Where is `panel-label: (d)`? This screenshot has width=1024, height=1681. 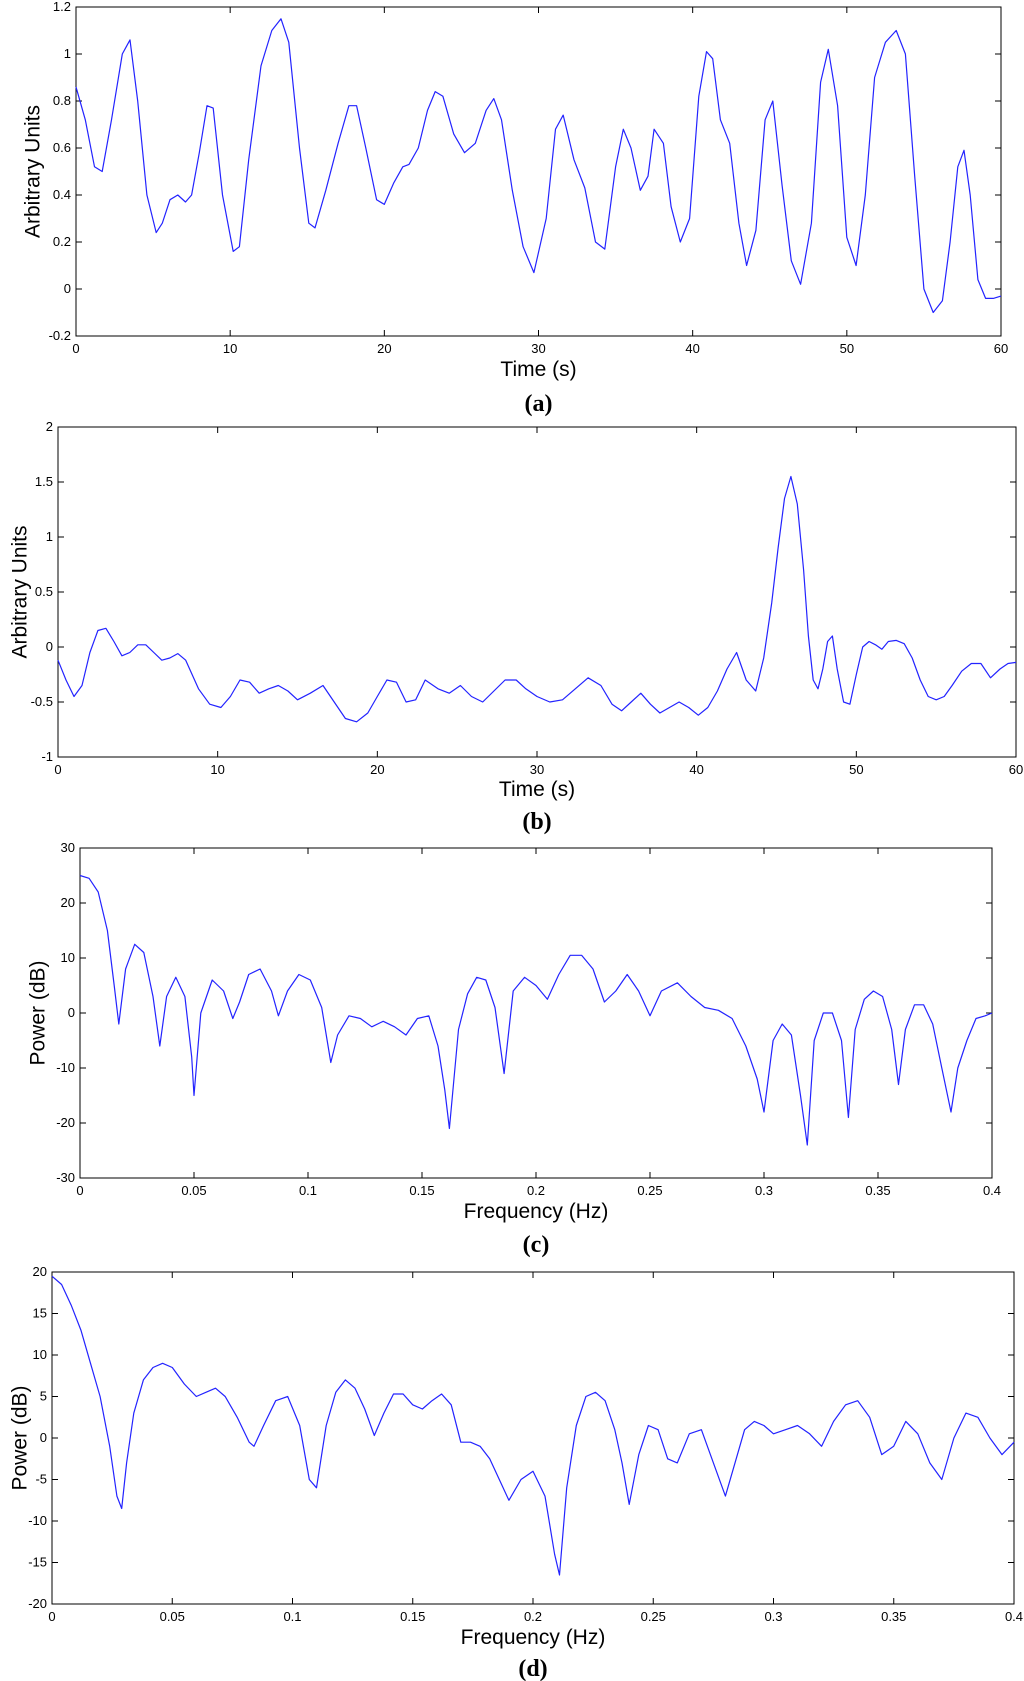
panel-label: (d) is located at coordinates (532, 1668).